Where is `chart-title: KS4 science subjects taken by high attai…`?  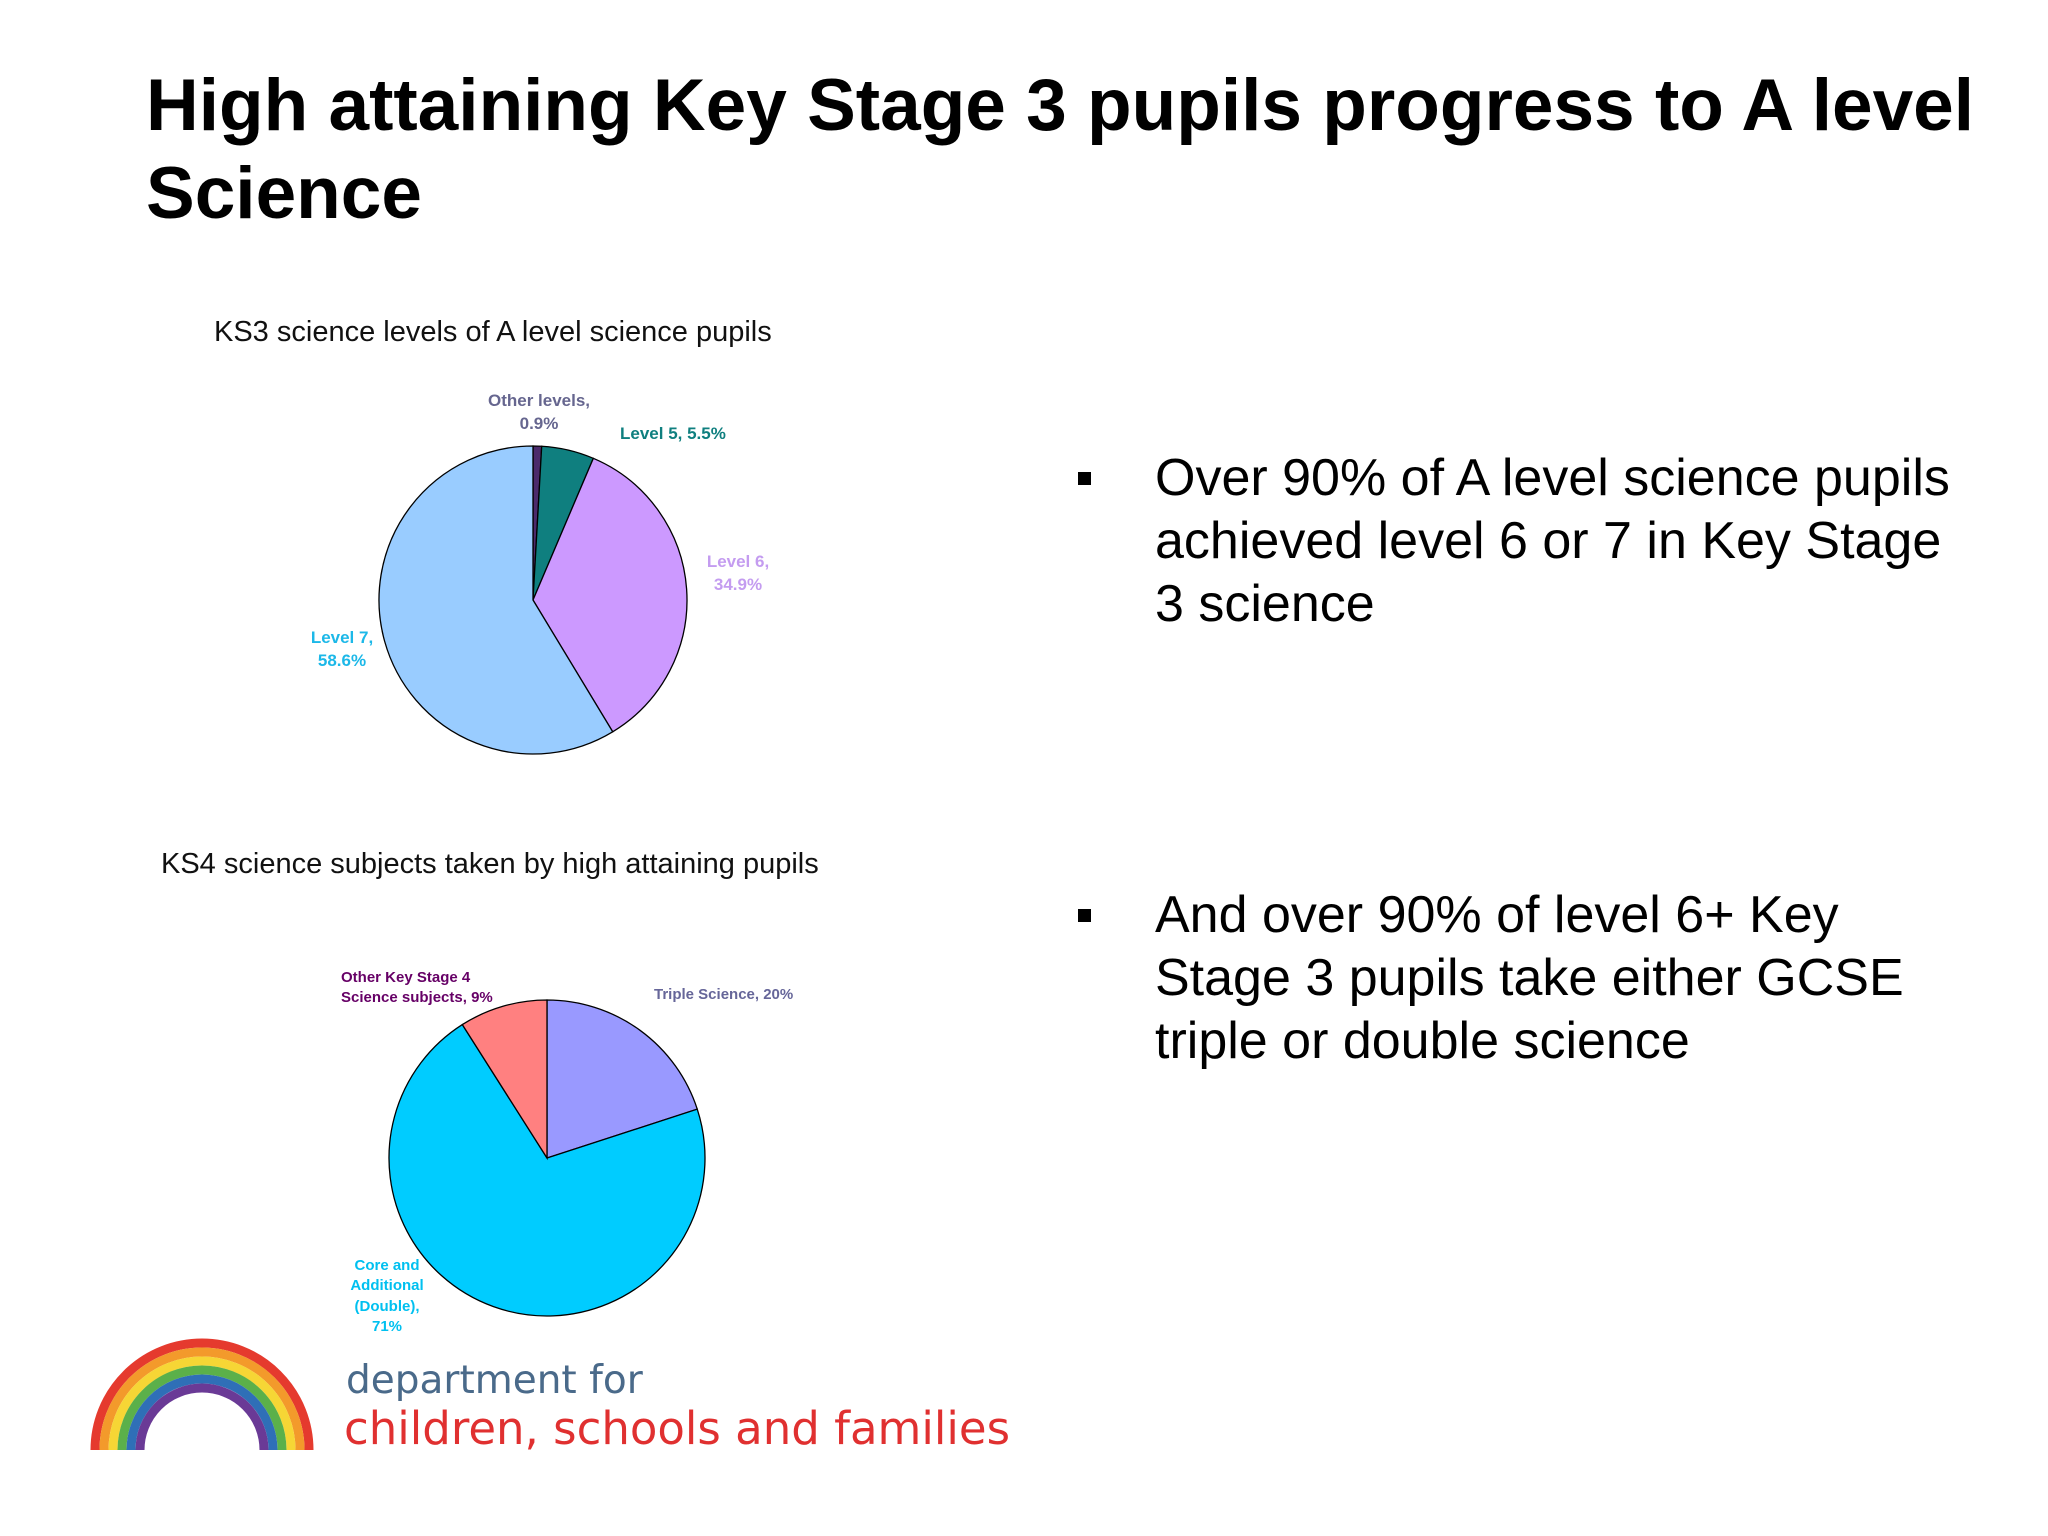 chart-title: KS4 science subjects taken by high attai… is located at coordinates (490, 864).